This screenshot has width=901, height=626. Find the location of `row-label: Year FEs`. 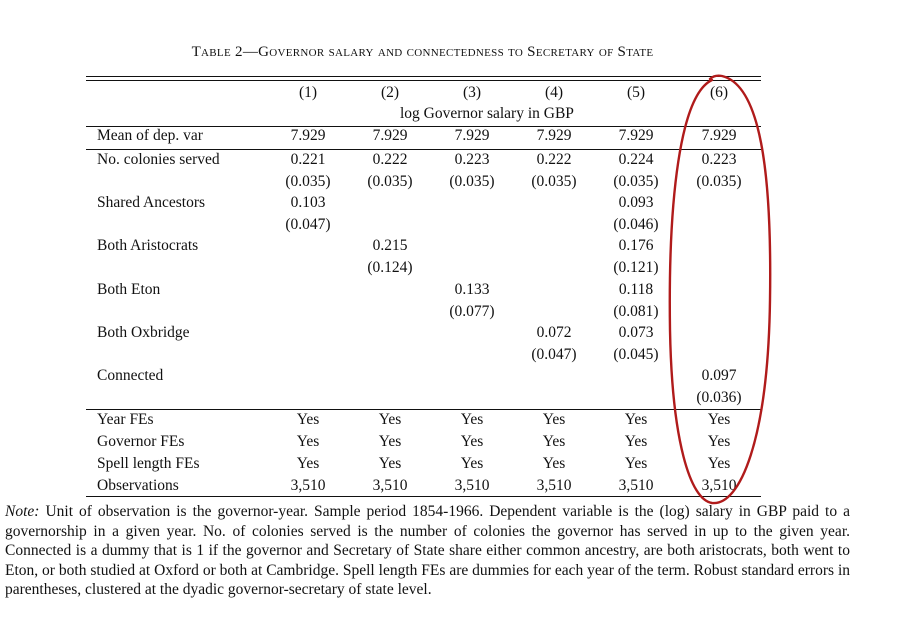

row-label: Year FEs is located at coordinates (125, 419).